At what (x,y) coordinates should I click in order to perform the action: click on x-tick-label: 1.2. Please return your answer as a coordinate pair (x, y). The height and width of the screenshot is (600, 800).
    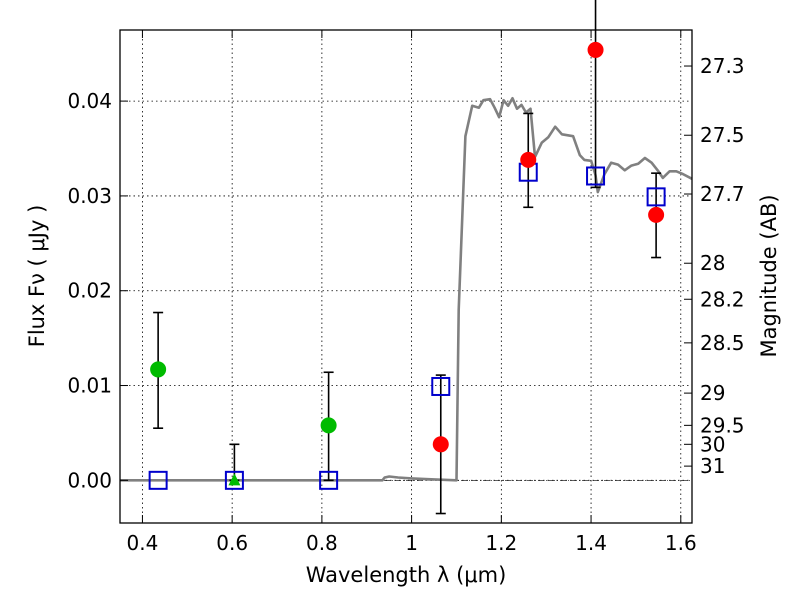
    Looking at the image, I should click on (501, 543).